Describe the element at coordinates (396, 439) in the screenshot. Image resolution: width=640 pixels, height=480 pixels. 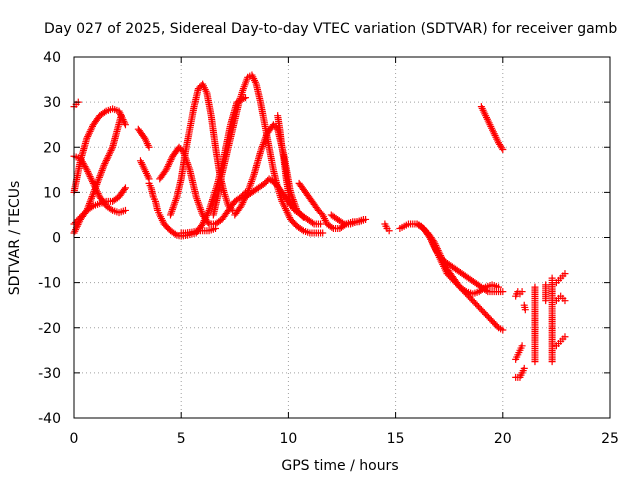
I see `x-tick-label: 15` at that location.